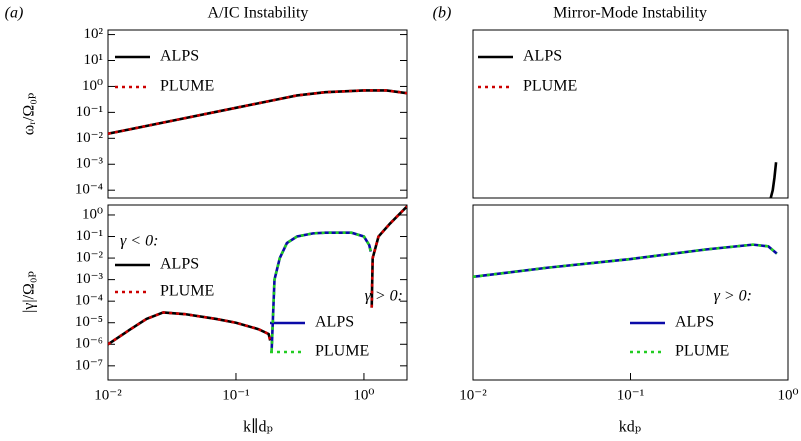  Describe the element at coordinates (94, 60) in the screenshot. I see `y-tick-label: 10¹` at that location.